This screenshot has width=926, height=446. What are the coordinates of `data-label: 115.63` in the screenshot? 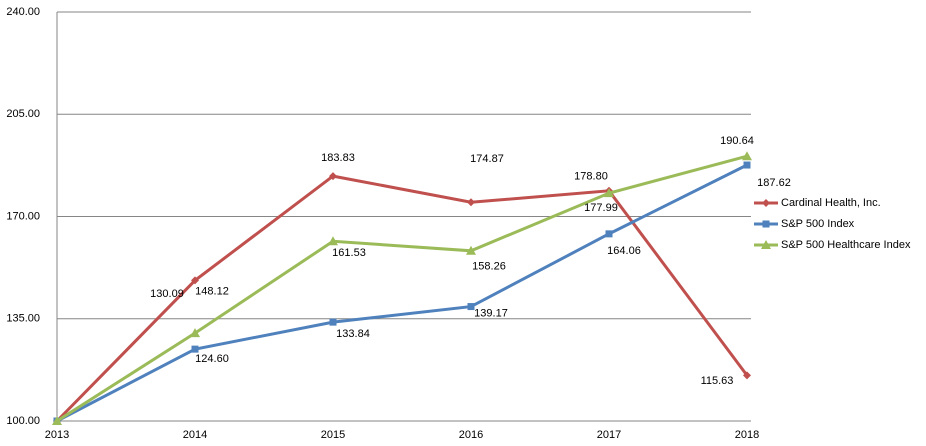 It's located at (717, 381).